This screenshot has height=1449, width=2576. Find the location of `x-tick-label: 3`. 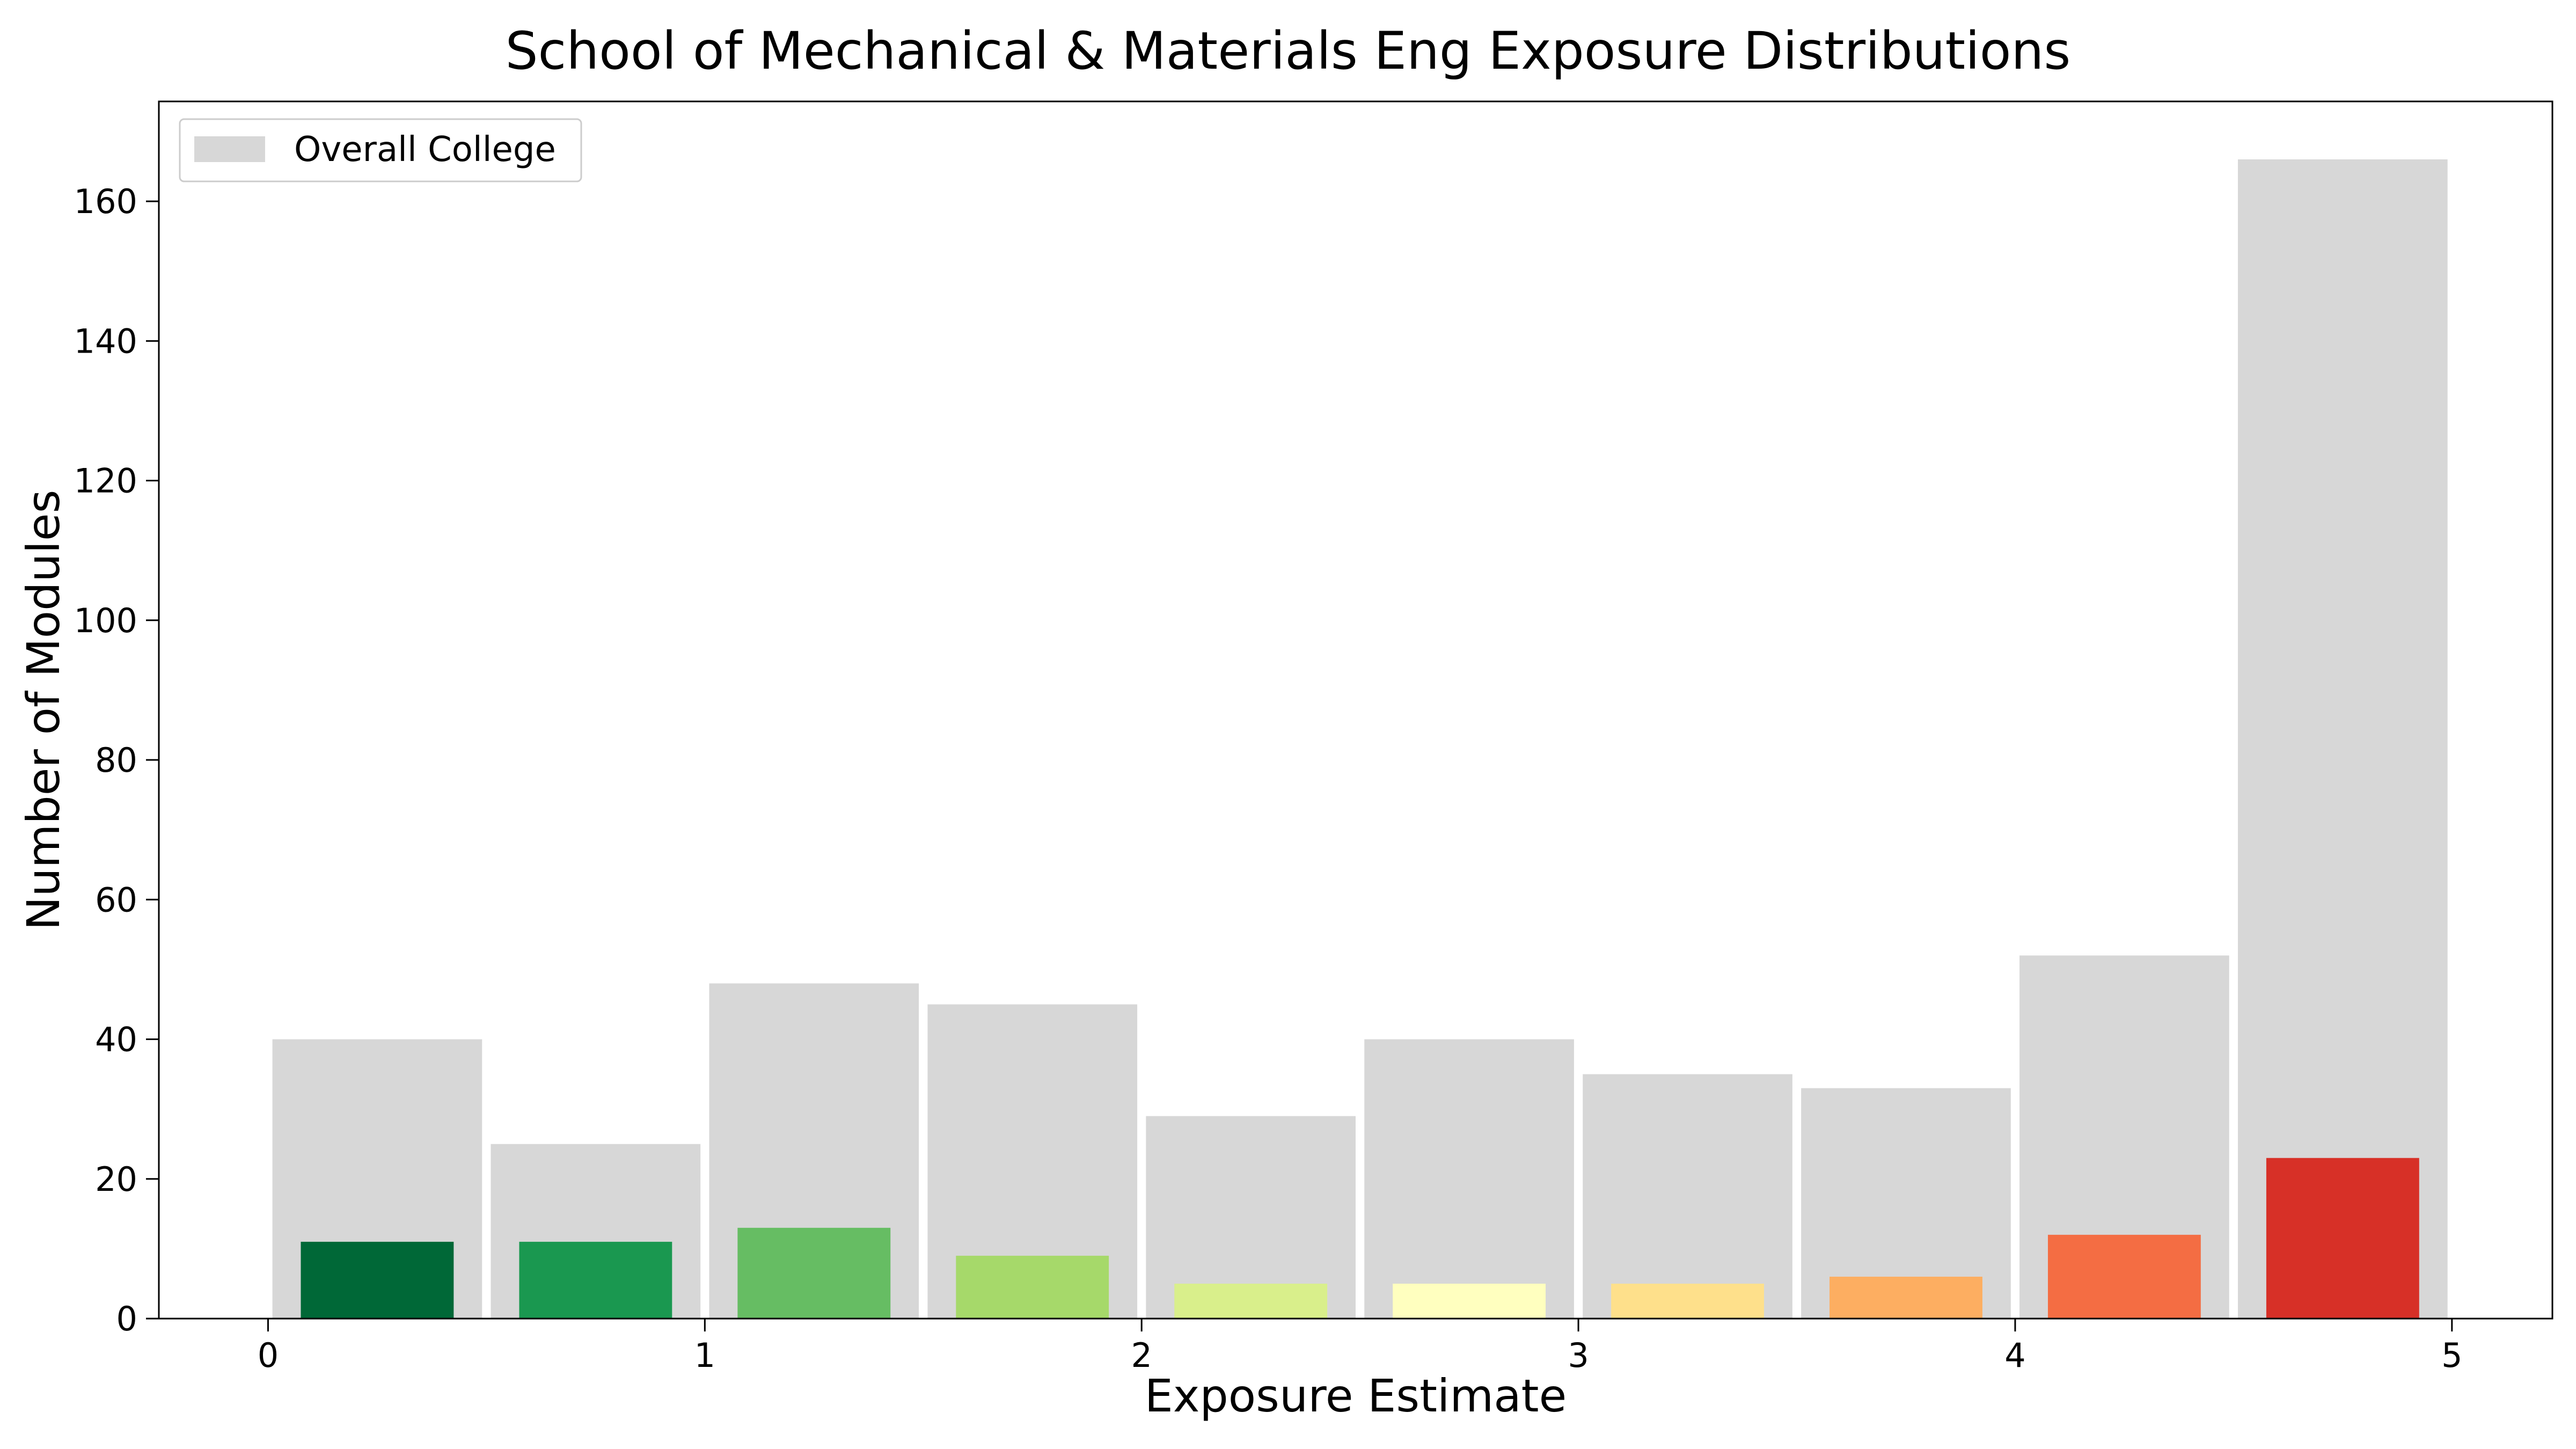

x-tick-label: 3 is located at coordinates (1578, 1355).